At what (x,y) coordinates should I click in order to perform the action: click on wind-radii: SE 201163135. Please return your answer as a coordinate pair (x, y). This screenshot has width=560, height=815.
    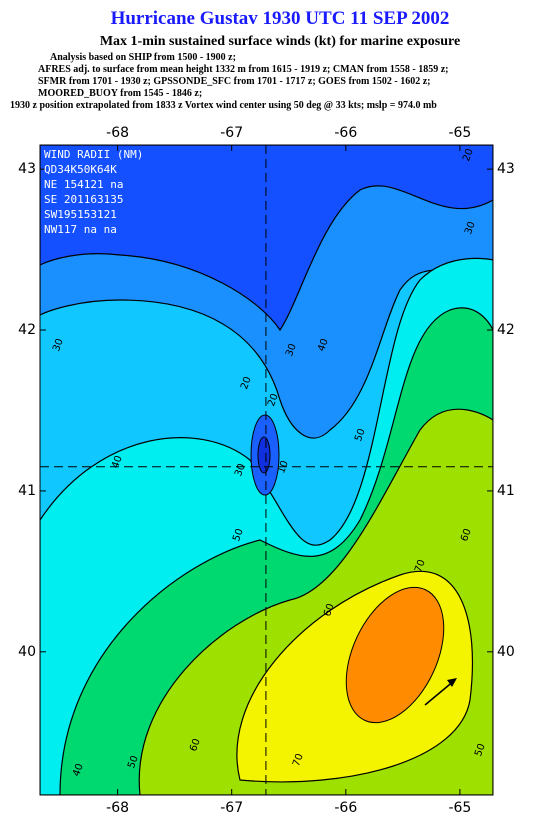
    Looking at the image, I should click on (83, 199).